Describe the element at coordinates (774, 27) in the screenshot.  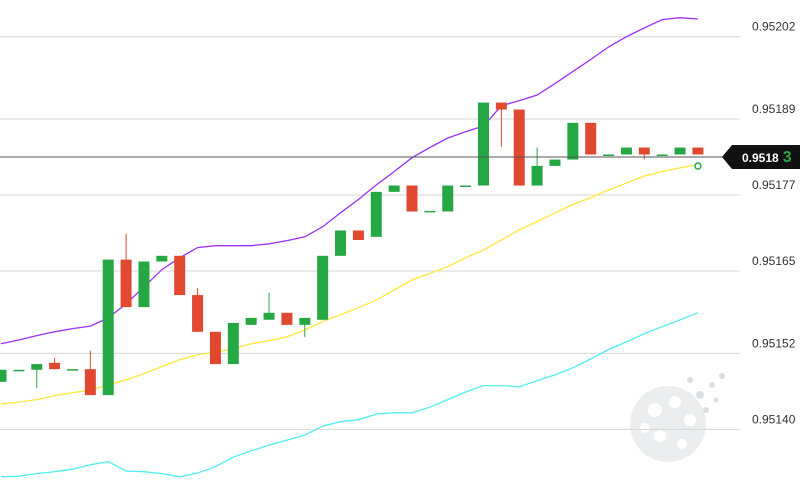
I see `y-tick-label: 0.95202` at that location.